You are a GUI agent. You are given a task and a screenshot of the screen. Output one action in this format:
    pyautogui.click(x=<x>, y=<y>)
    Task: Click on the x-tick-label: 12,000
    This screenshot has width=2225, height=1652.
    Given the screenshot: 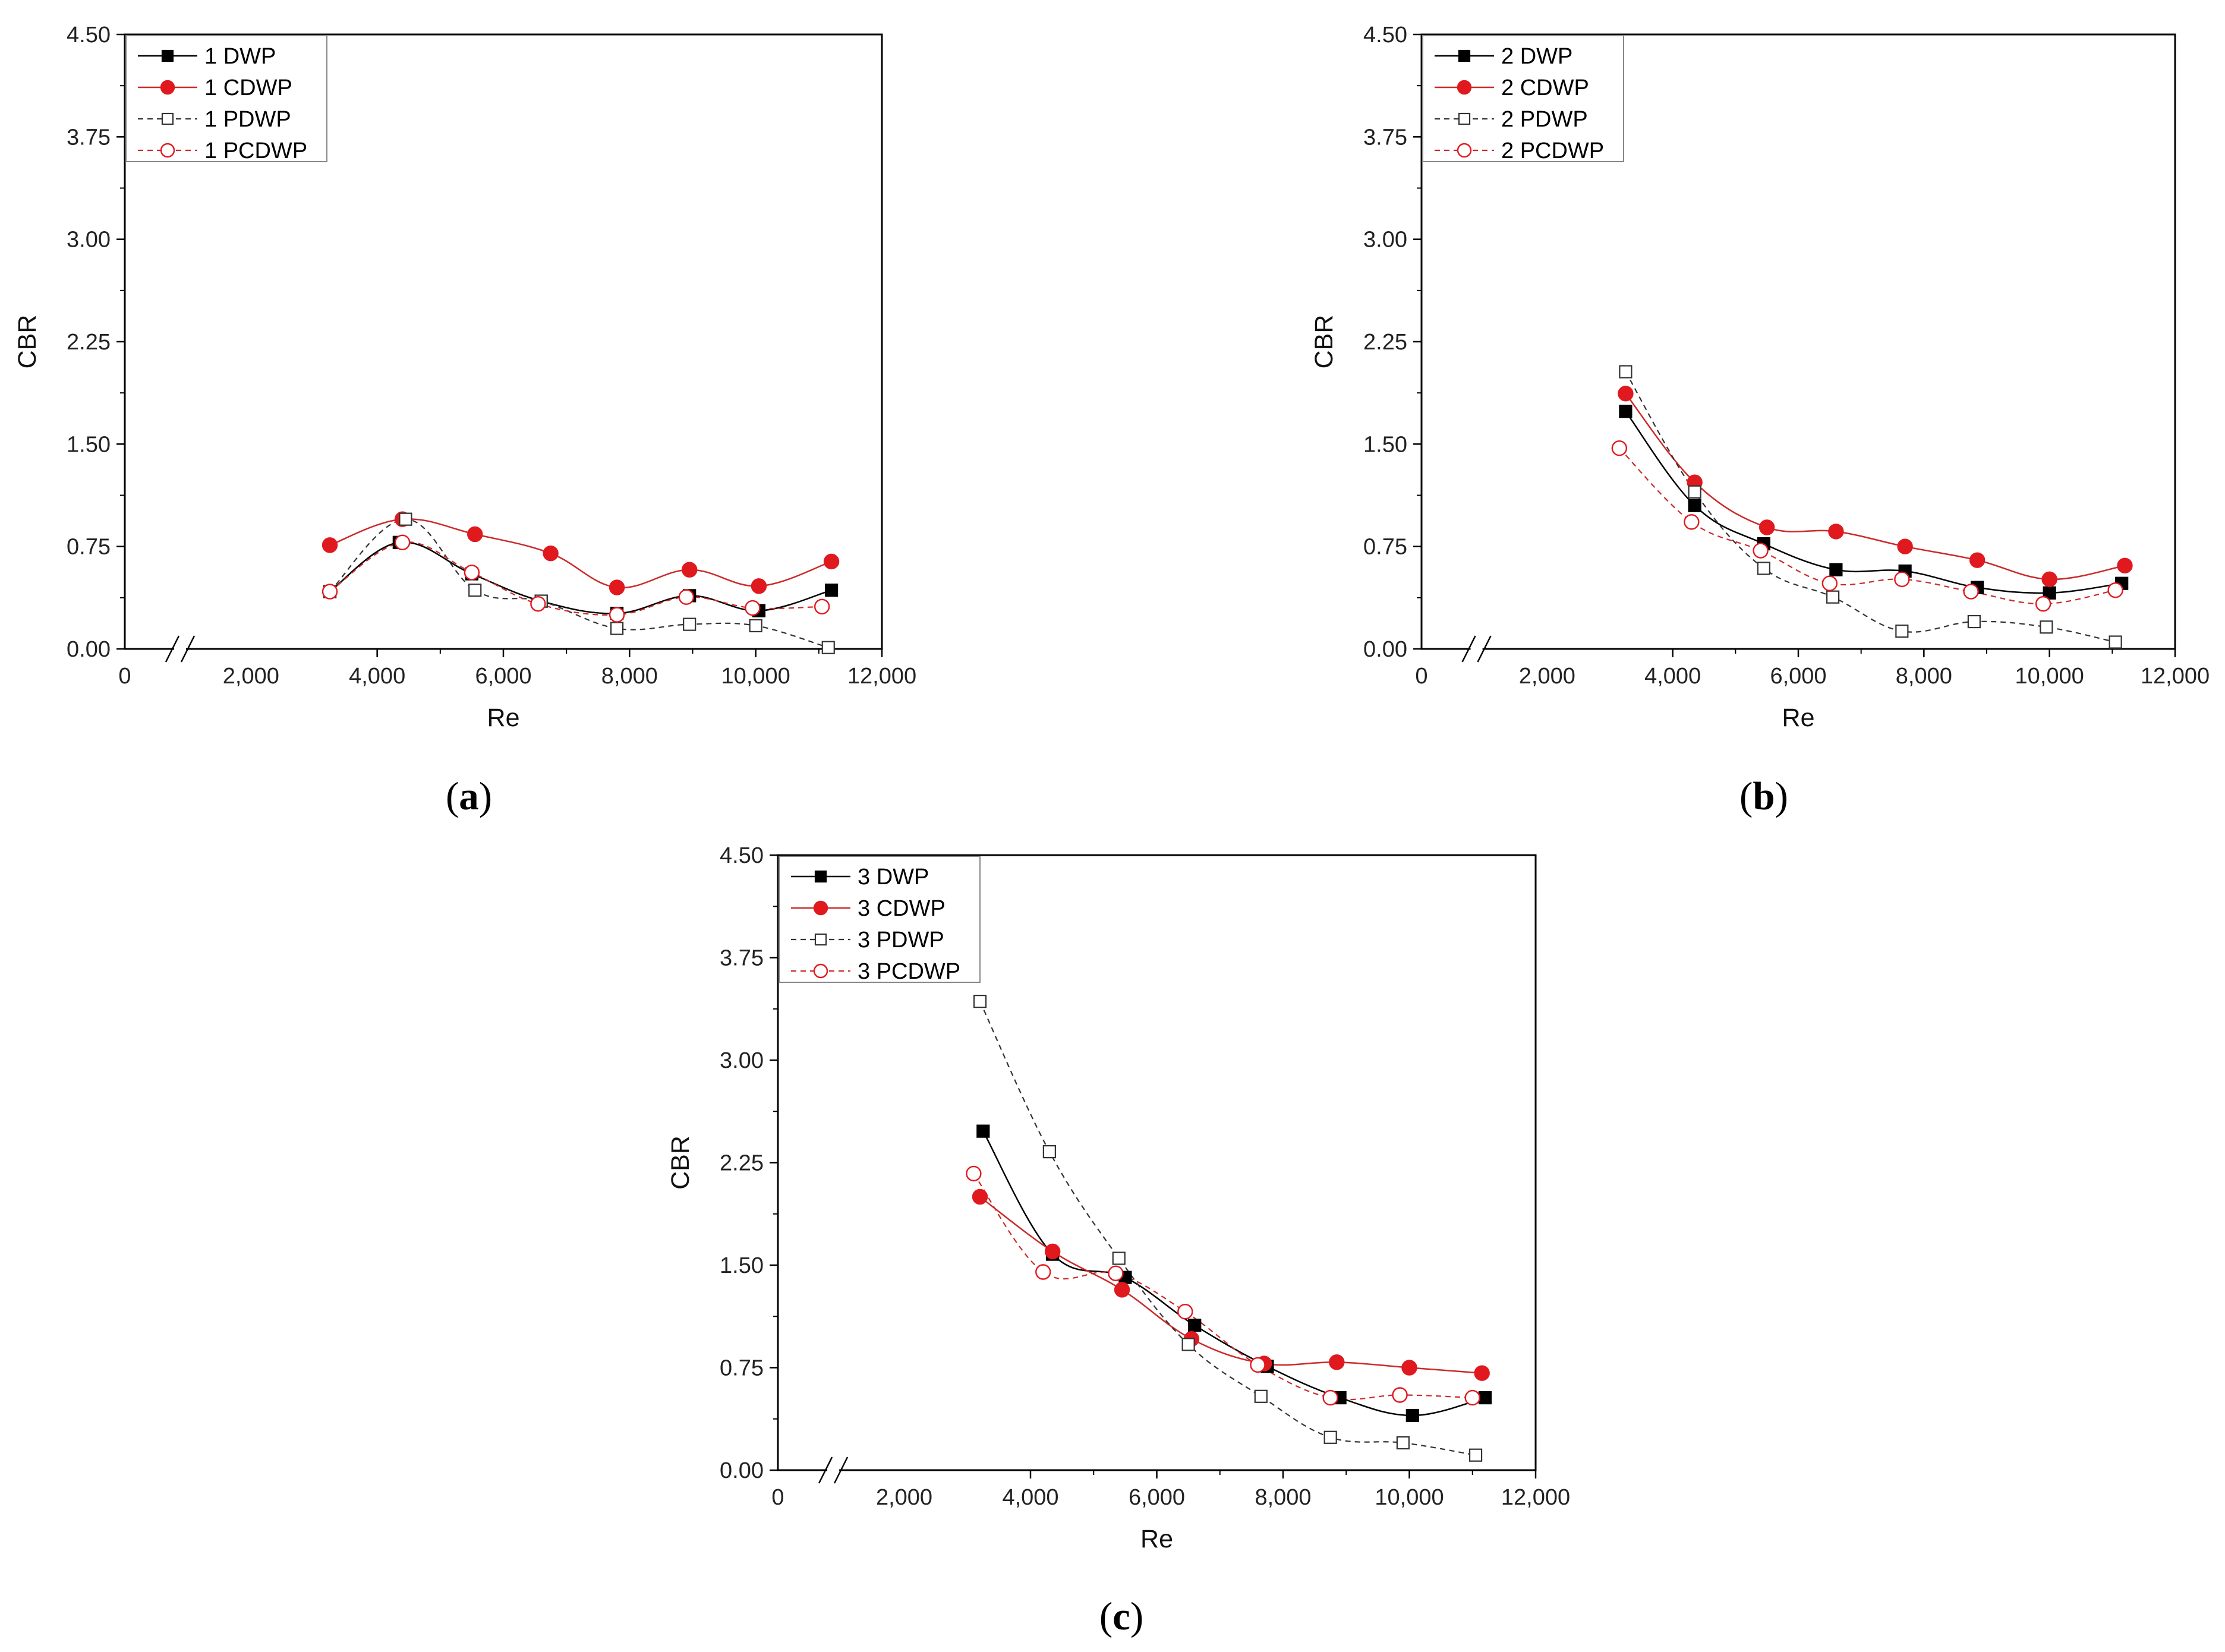 What is the action you would take?
    pyautogui.click(x=1535, y=1498)
    